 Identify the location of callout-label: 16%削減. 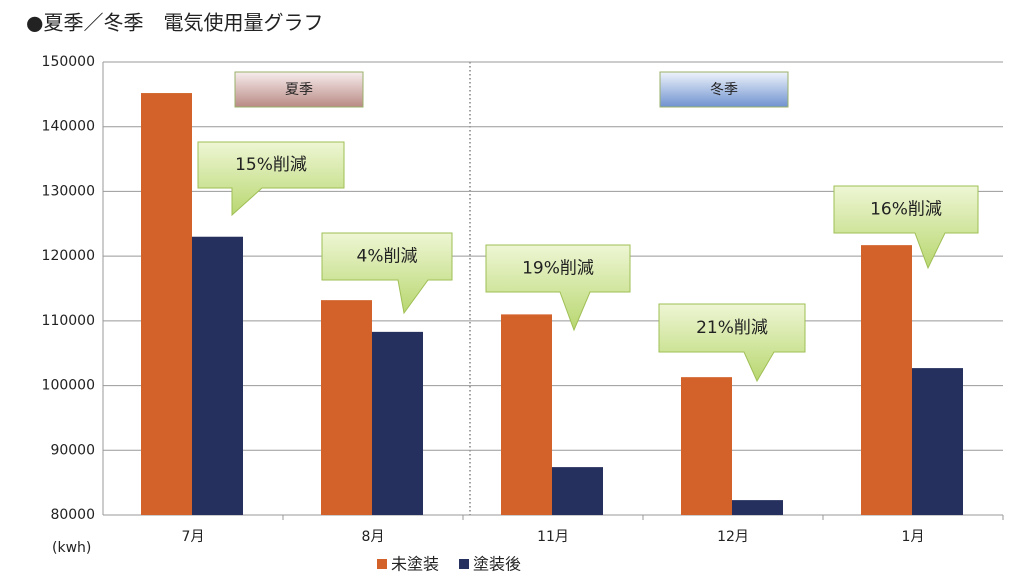
(906, 210).